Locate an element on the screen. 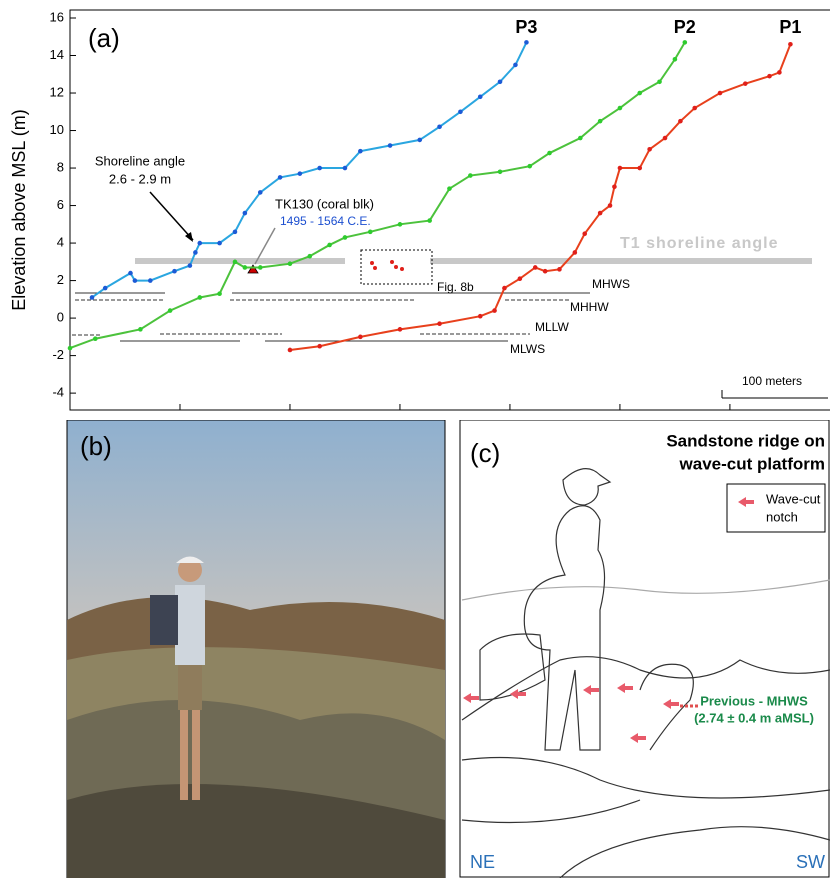 Image resolution: width=830 pixels, height=878 pixels. y-tick-label: 14 is located at coordinates (57, 54).